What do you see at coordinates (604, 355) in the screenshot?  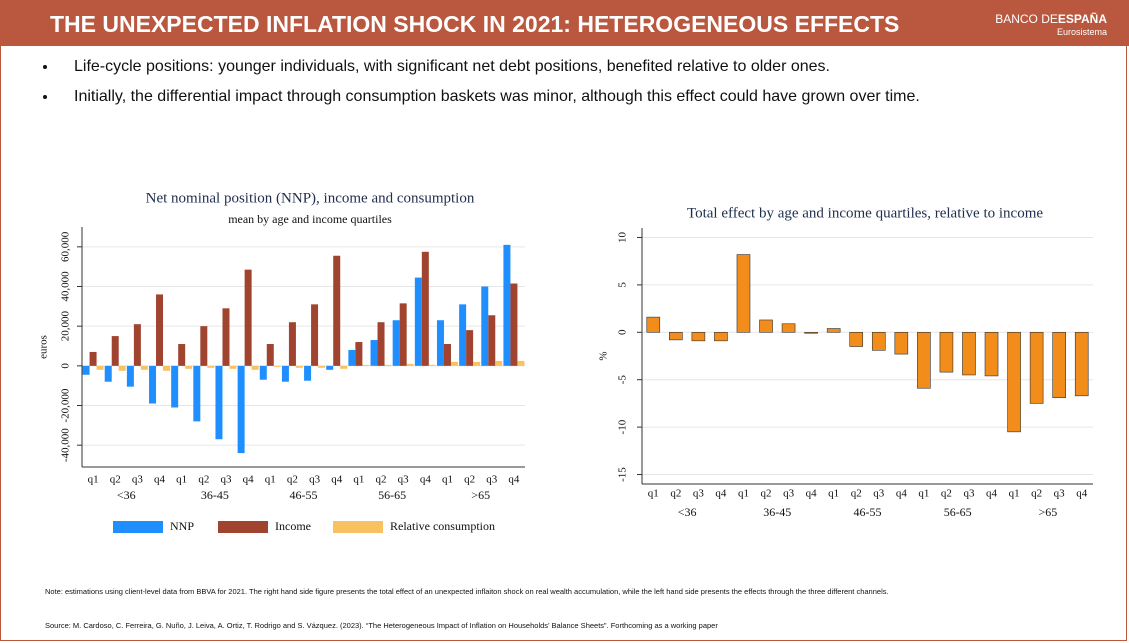 I see `y-axis-title: %` at bounding box center [604, 355].